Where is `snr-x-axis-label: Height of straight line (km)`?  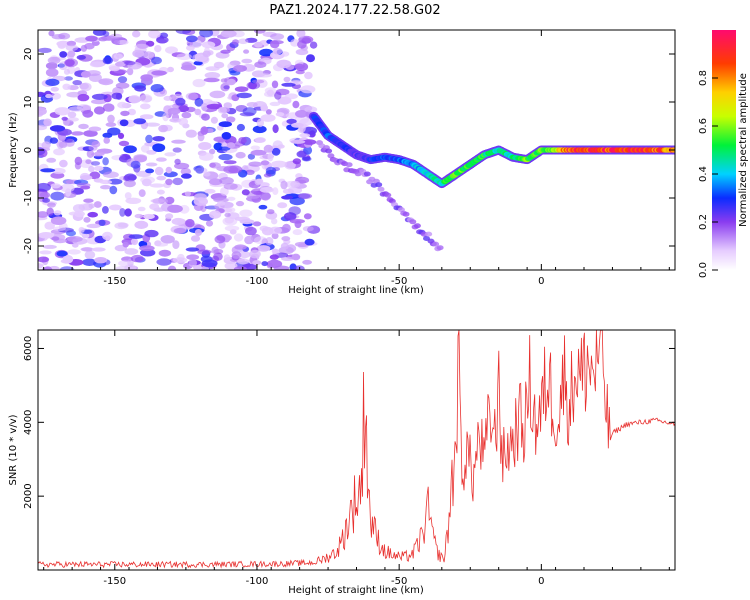
snr-x-axis-label: Height of straight line (km) is located at coordinates (356, 590).